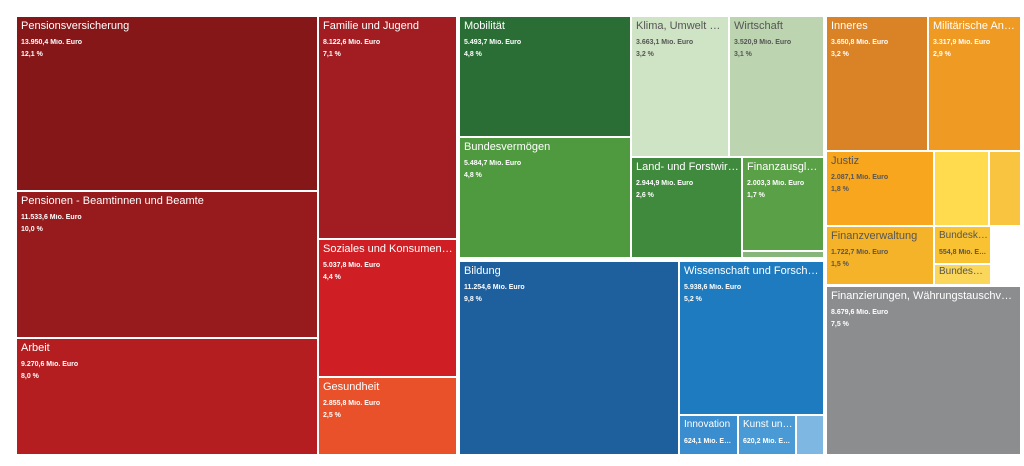  I want to click on tile-label: Pensionsversicherung, so click(75, 26).